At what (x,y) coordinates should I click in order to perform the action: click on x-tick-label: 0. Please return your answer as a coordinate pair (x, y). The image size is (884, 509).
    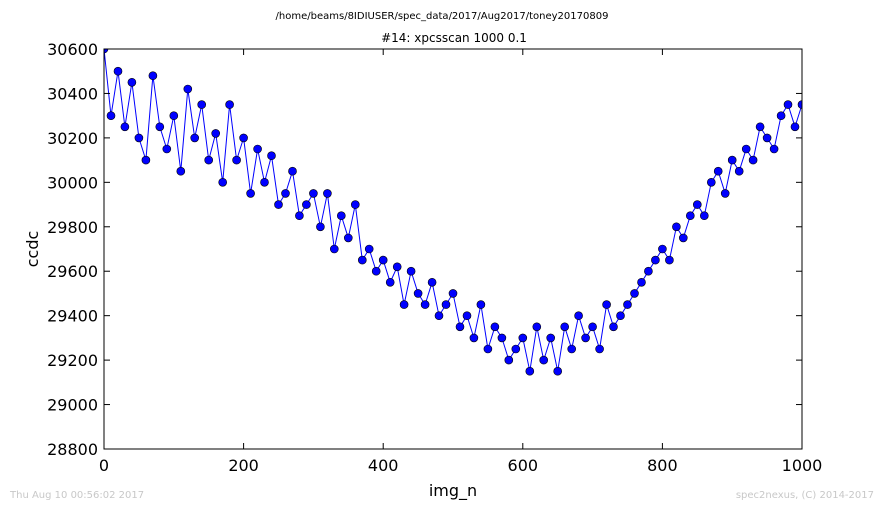
    Looking at the image, I should click on (104, 465).